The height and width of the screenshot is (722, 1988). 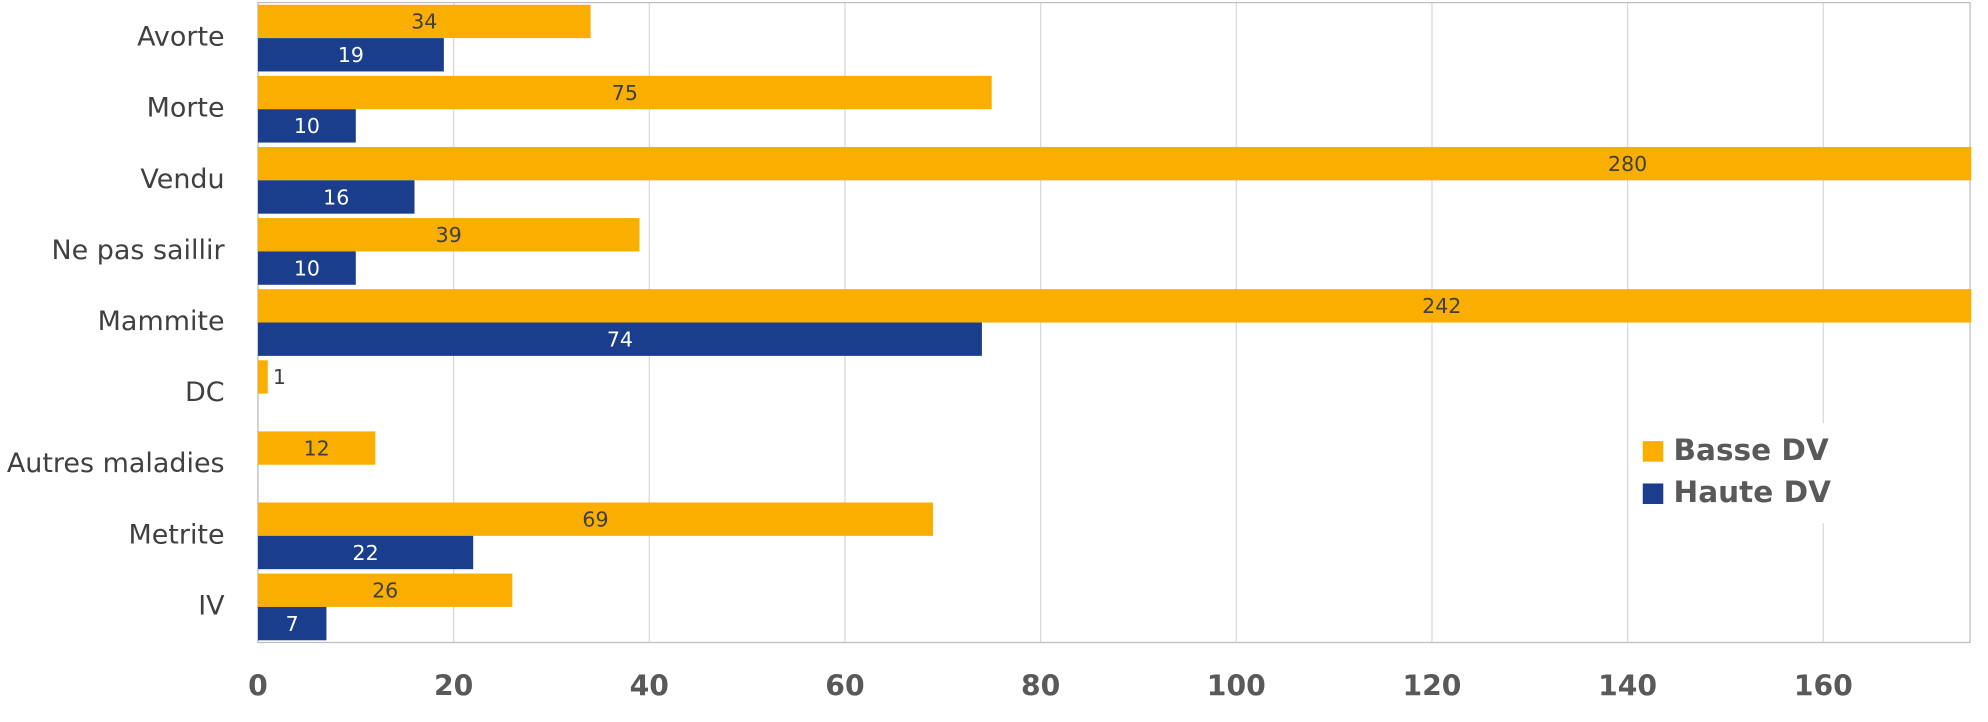 I want to click on data-label: 26, so click(x=385, y=591).